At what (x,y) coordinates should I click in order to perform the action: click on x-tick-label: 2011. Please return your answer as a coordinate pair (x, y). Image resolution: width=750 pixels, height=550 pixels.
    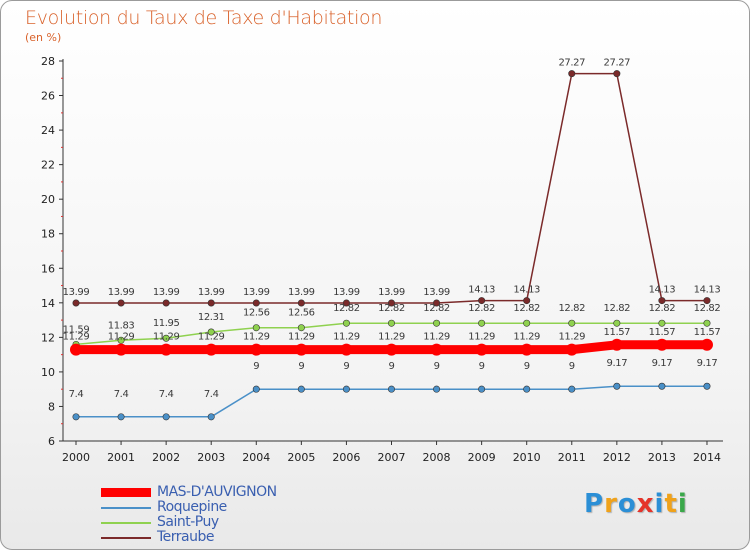
    Looking at the image, I should click on (572, 457).